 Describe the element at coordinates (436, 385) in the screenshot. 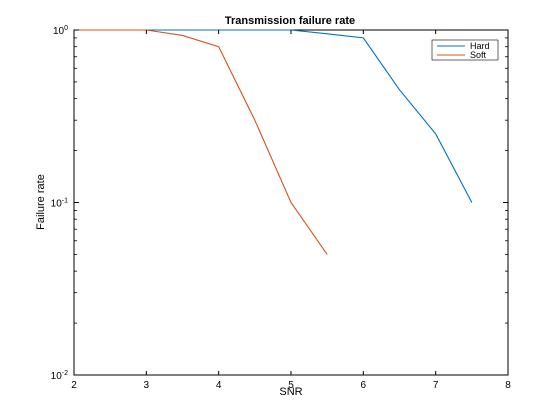

I see `x-tick-label: 7` at that location.